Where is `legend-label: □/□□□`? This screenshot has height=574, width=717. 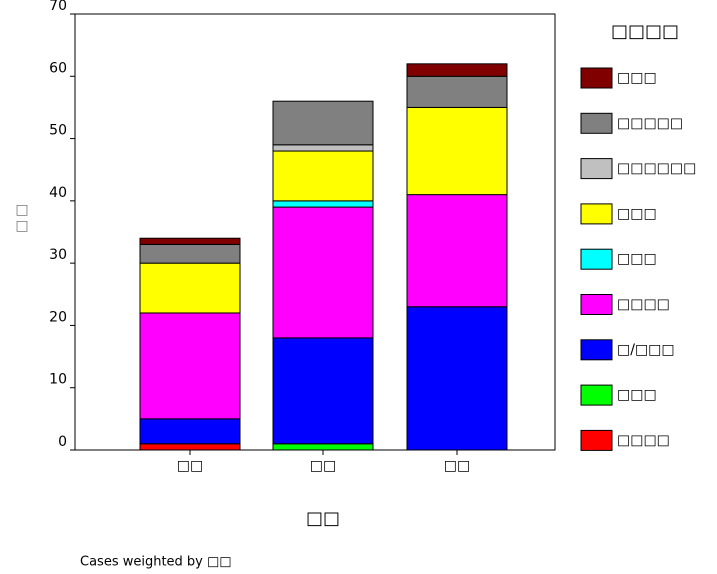 legend-label: □/□□□ is located at coordinates (646, 350).